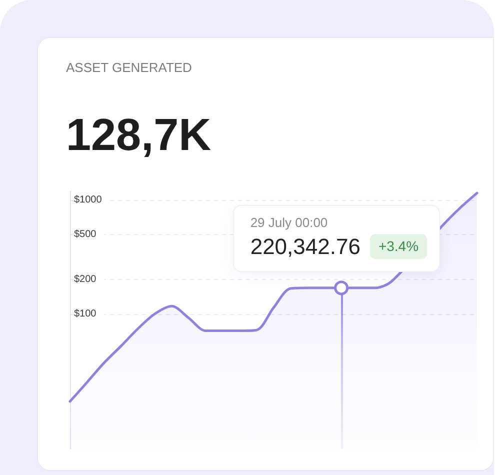 Image resolution: width=495 pixels, height=475 pixels. I want to click on chart-title: ASSET GENERATED, so click(129, 67).